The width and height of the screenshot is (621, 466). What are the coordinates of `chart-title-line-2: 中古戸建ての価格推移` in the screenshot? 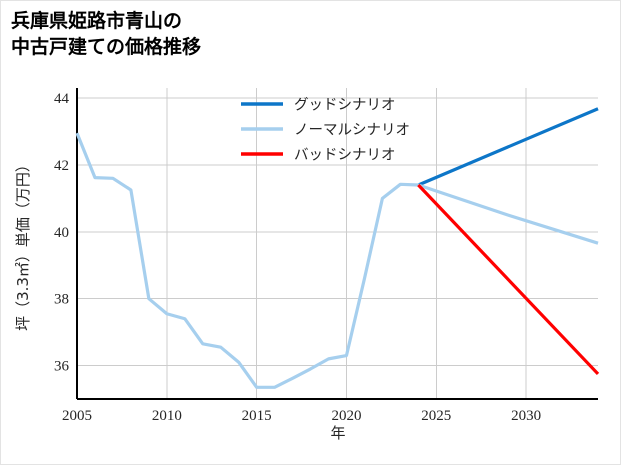 It's located at (106, 46).